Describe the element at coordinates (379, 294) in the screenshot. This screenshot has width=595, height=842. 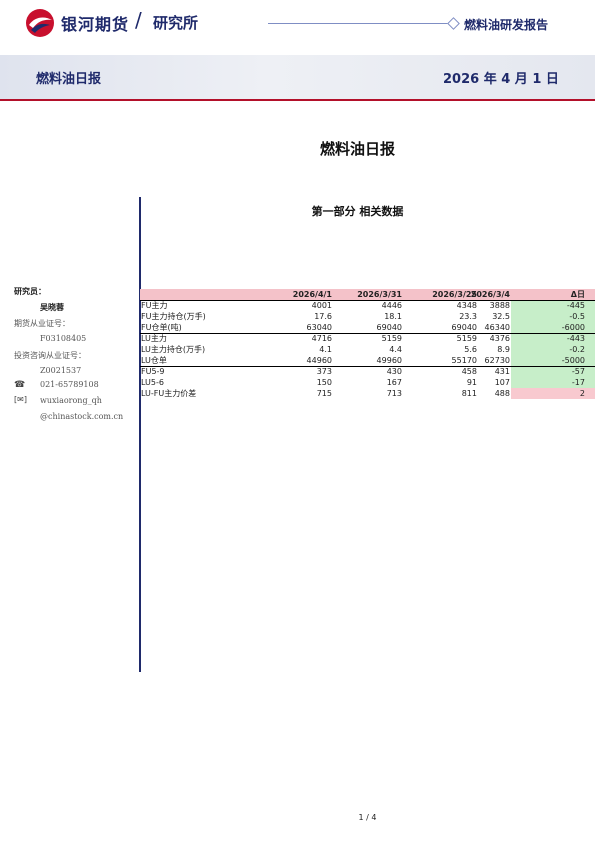
I see `column-header: 2026/3/31` at that location.